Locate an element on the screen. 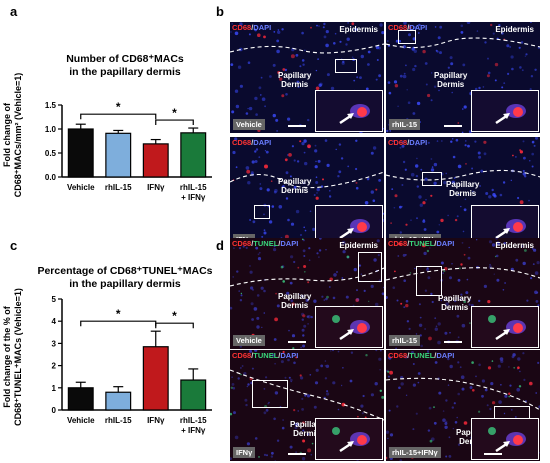 The image size is (550, 463). y-tick-label: 1.5 is located at coordinates (51, 105).